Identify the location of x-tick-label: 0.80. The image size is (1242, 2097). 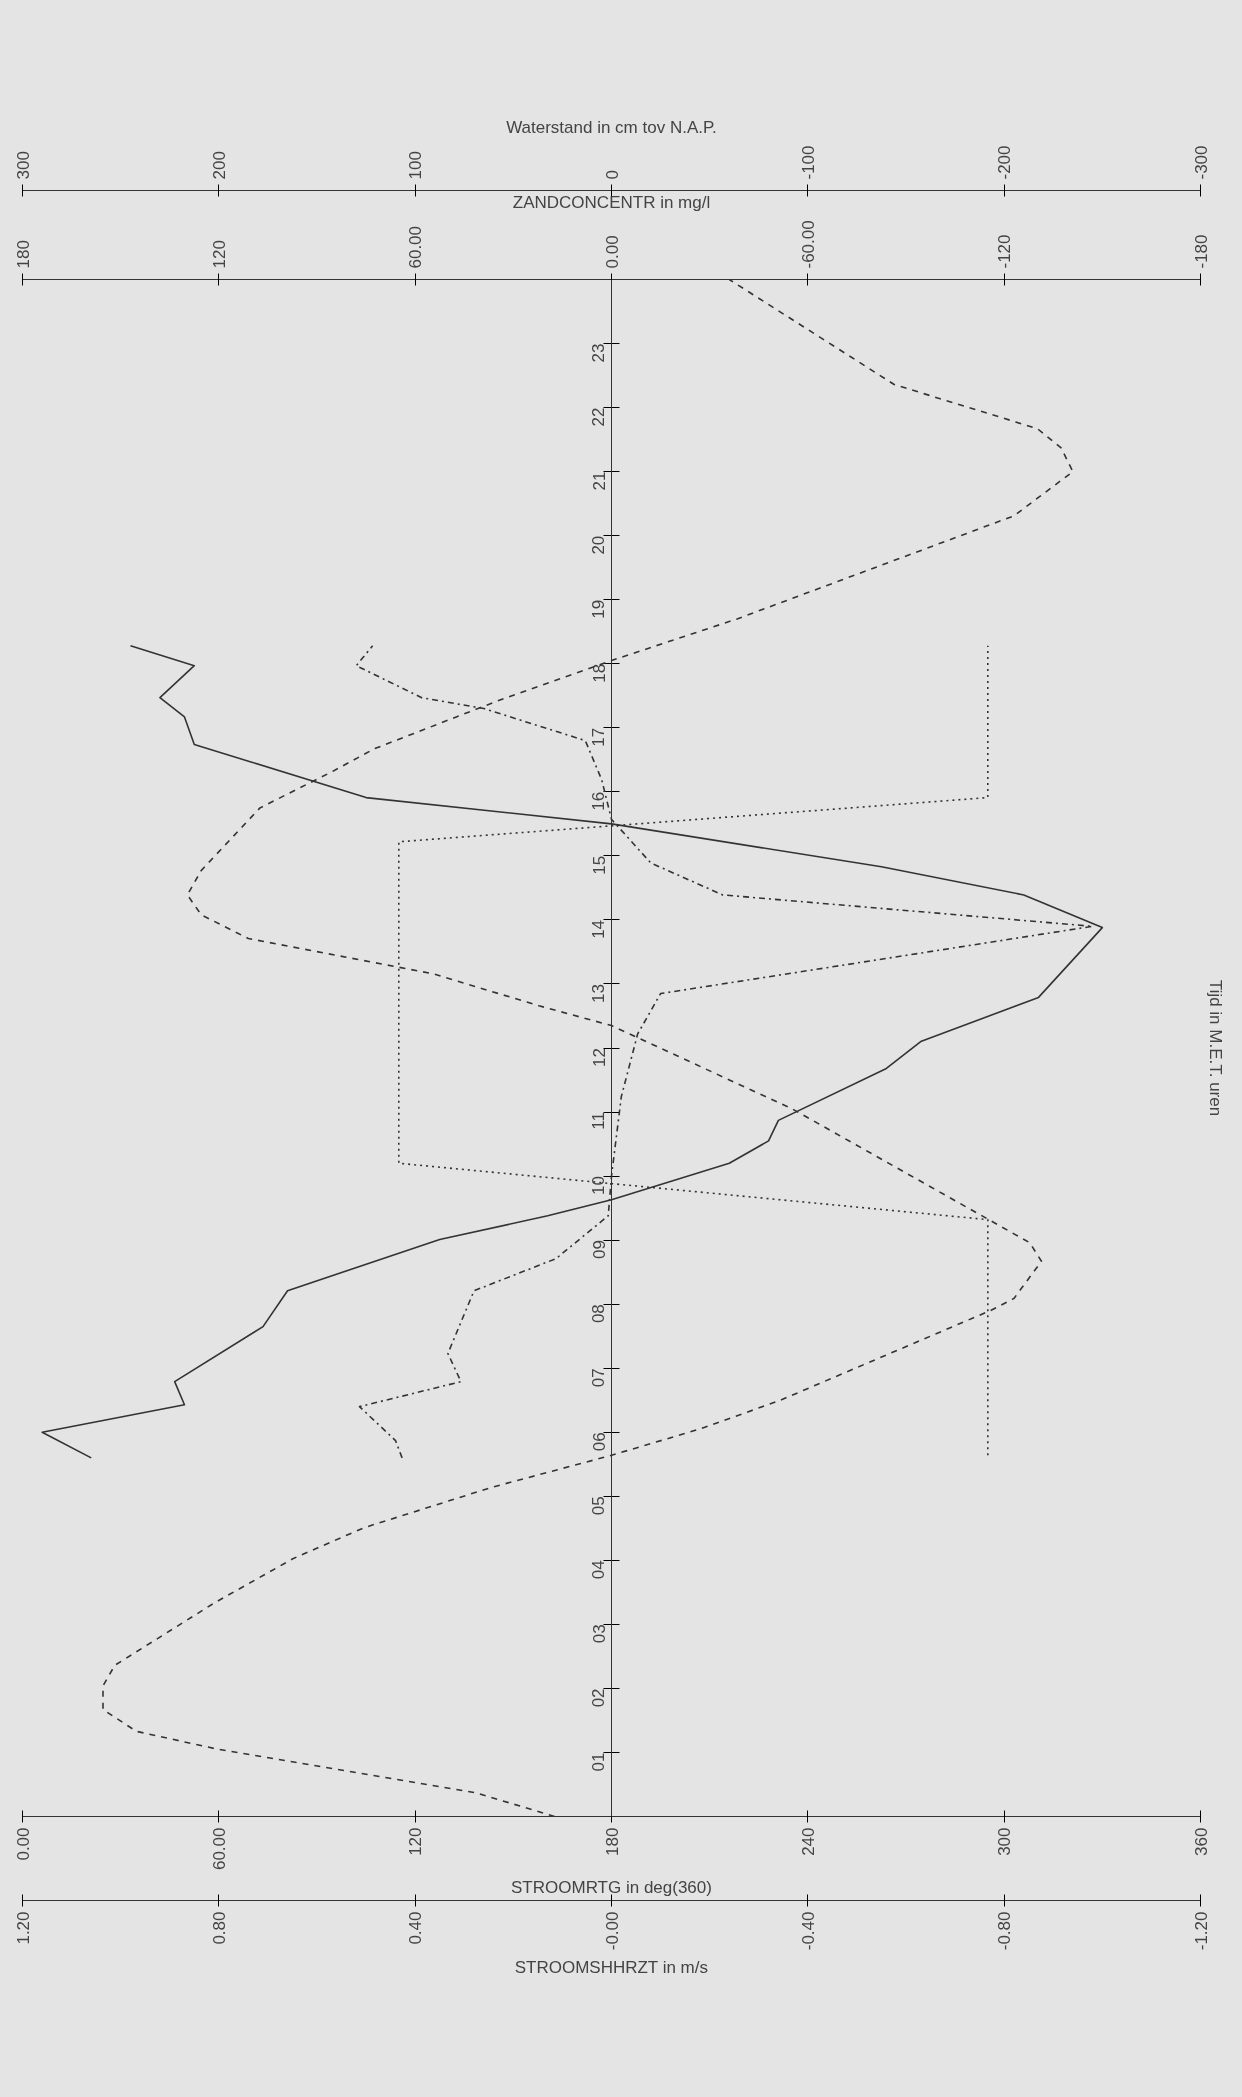
(219, 1928).